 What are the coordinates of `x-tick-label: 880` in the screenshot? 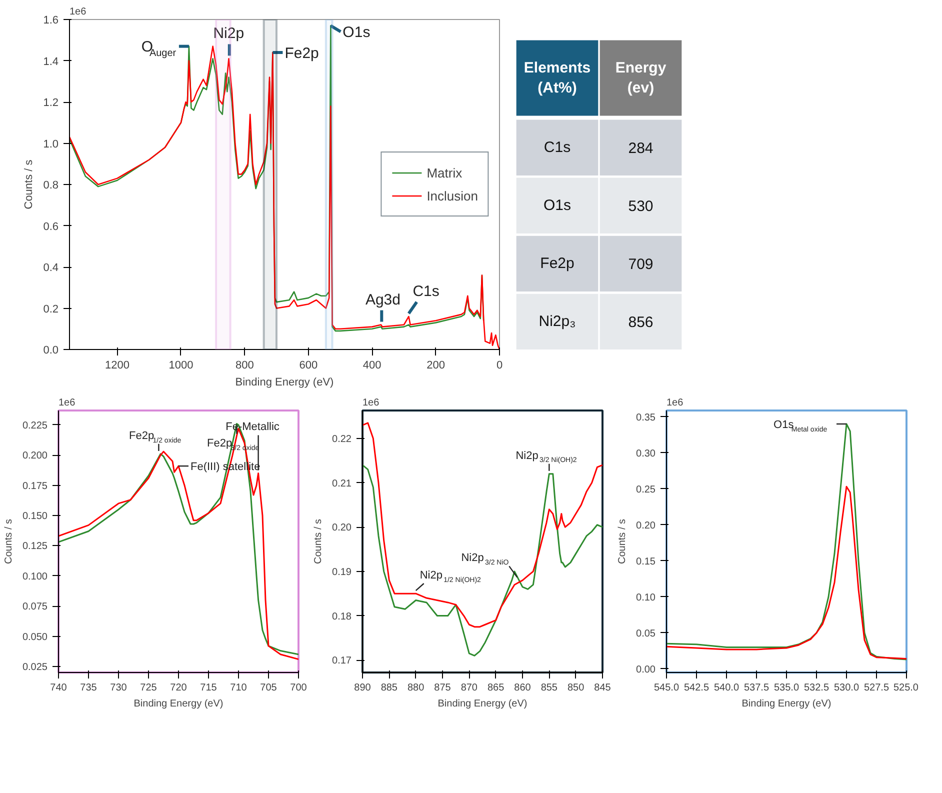 It's located at (416, 688).